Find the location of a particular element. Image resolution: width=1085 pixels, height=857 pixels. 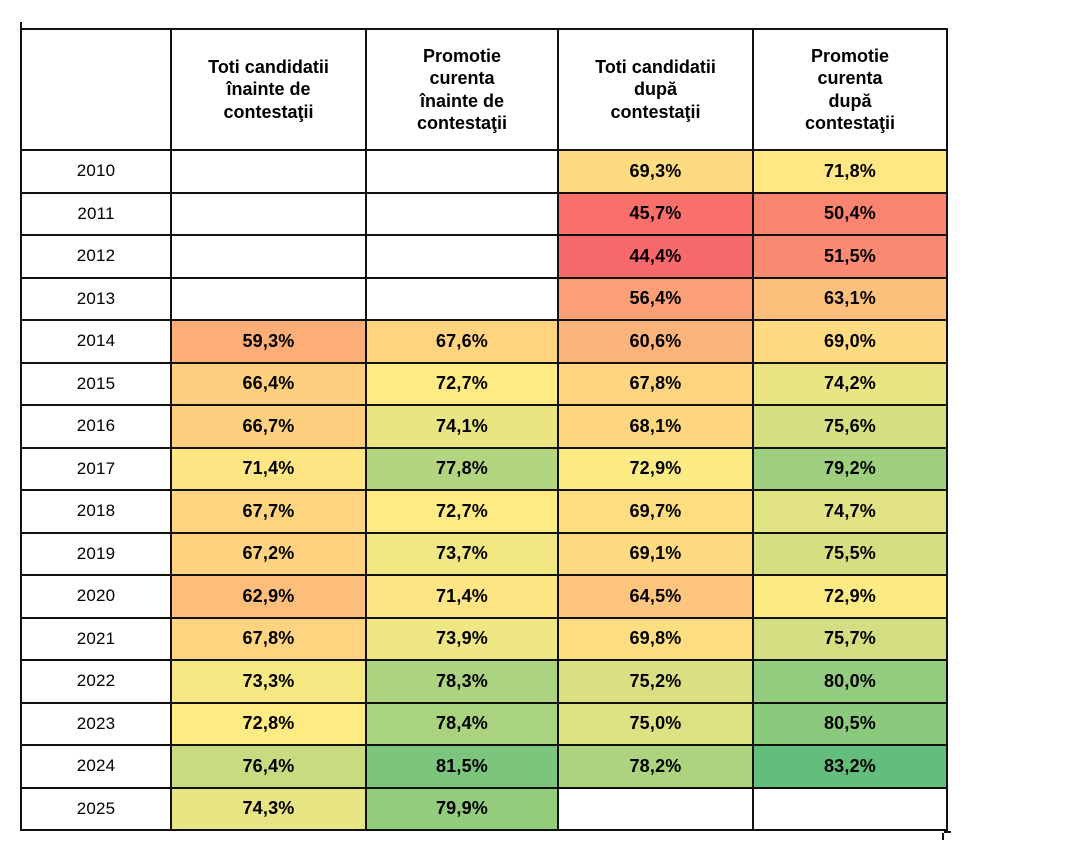

value-cell-2022-col3: 75,2% is located at coordinates (655, 681).